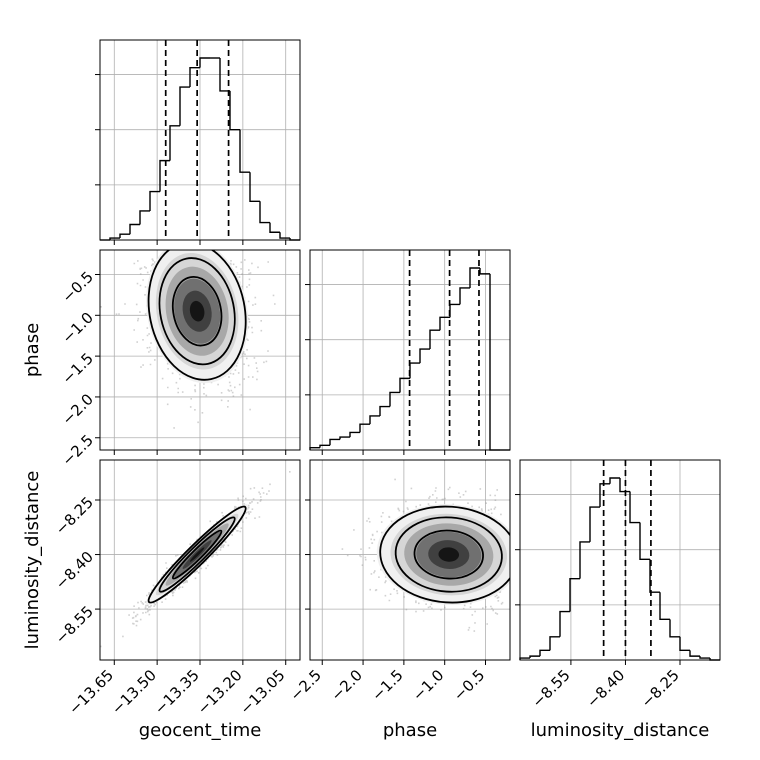  I want to click on y-tick-label-phase-2: −1.5, so click(78, 368).